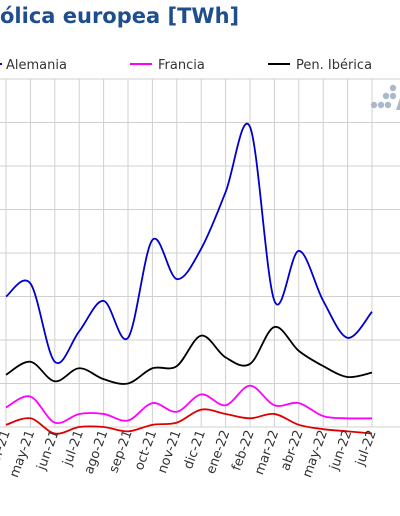 The image size is (400, 516). Describe the element at coordinates (195, 449) in the screenshot. I see `x-tick-label: dic-21` at that location.